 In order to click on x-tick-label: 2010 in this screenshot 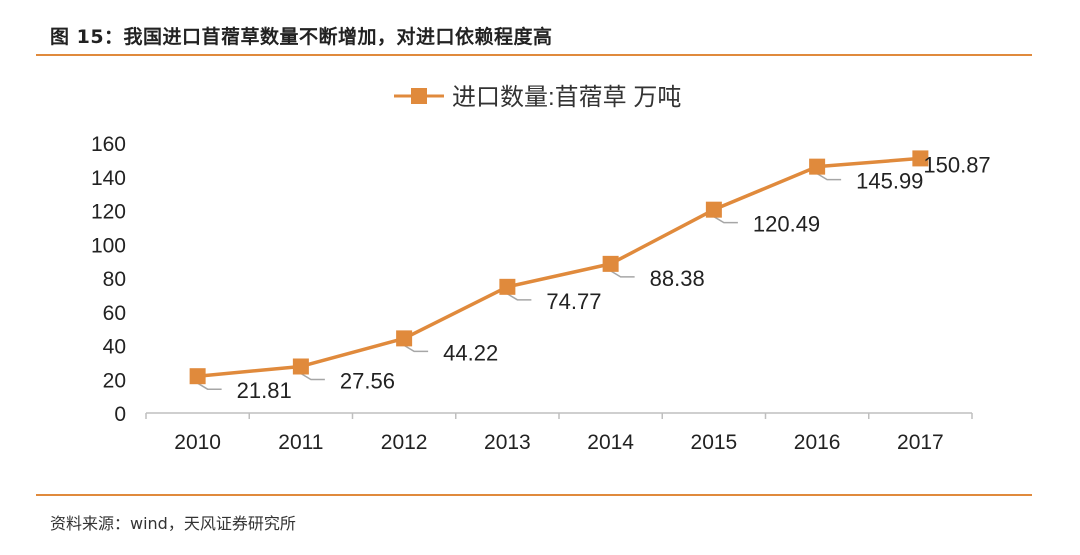, I will do `click(197, 442)`.